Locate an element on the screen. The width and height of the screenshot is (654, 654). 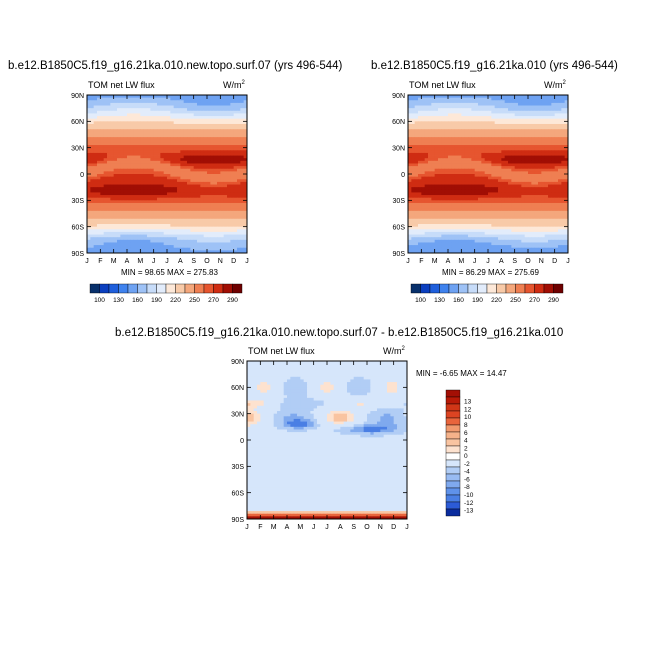
x-tick-label: A is located at coordinates (127, 261).